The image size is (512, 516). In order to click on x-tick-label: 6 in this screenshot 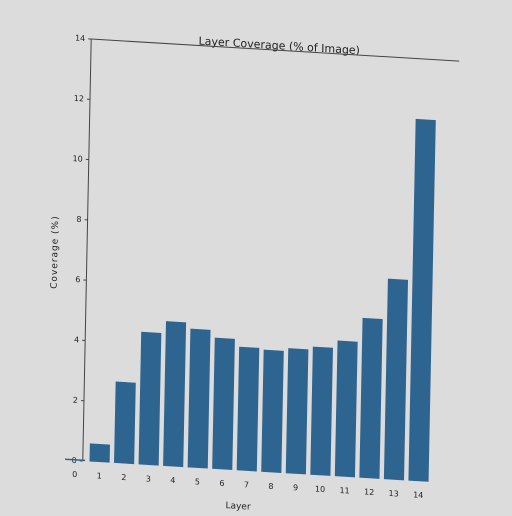, I will do `click(221, 483)`.